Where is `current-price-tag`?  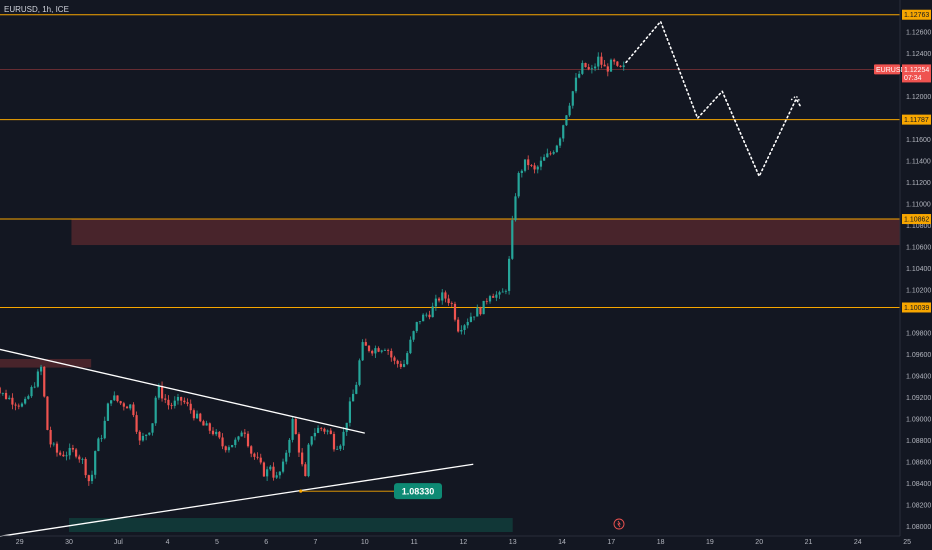 current-price-tag is located at coordinates (916, 73).